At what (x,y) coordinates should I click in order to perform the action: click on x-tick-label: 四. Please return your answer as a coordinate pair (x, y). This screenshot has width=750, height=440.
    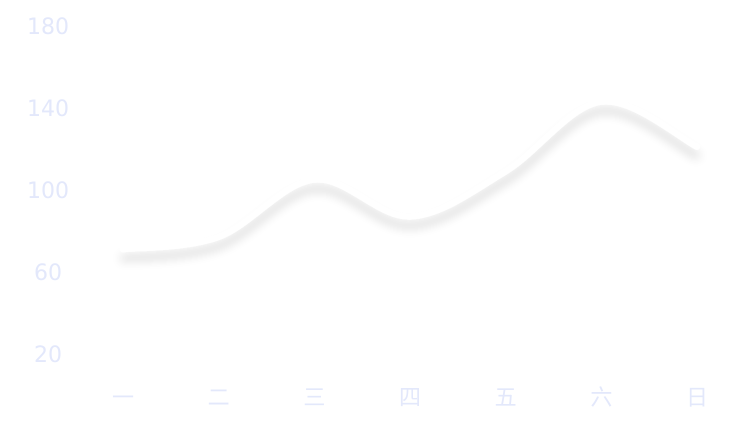
    Looking at the image, I should click on (410, 398).